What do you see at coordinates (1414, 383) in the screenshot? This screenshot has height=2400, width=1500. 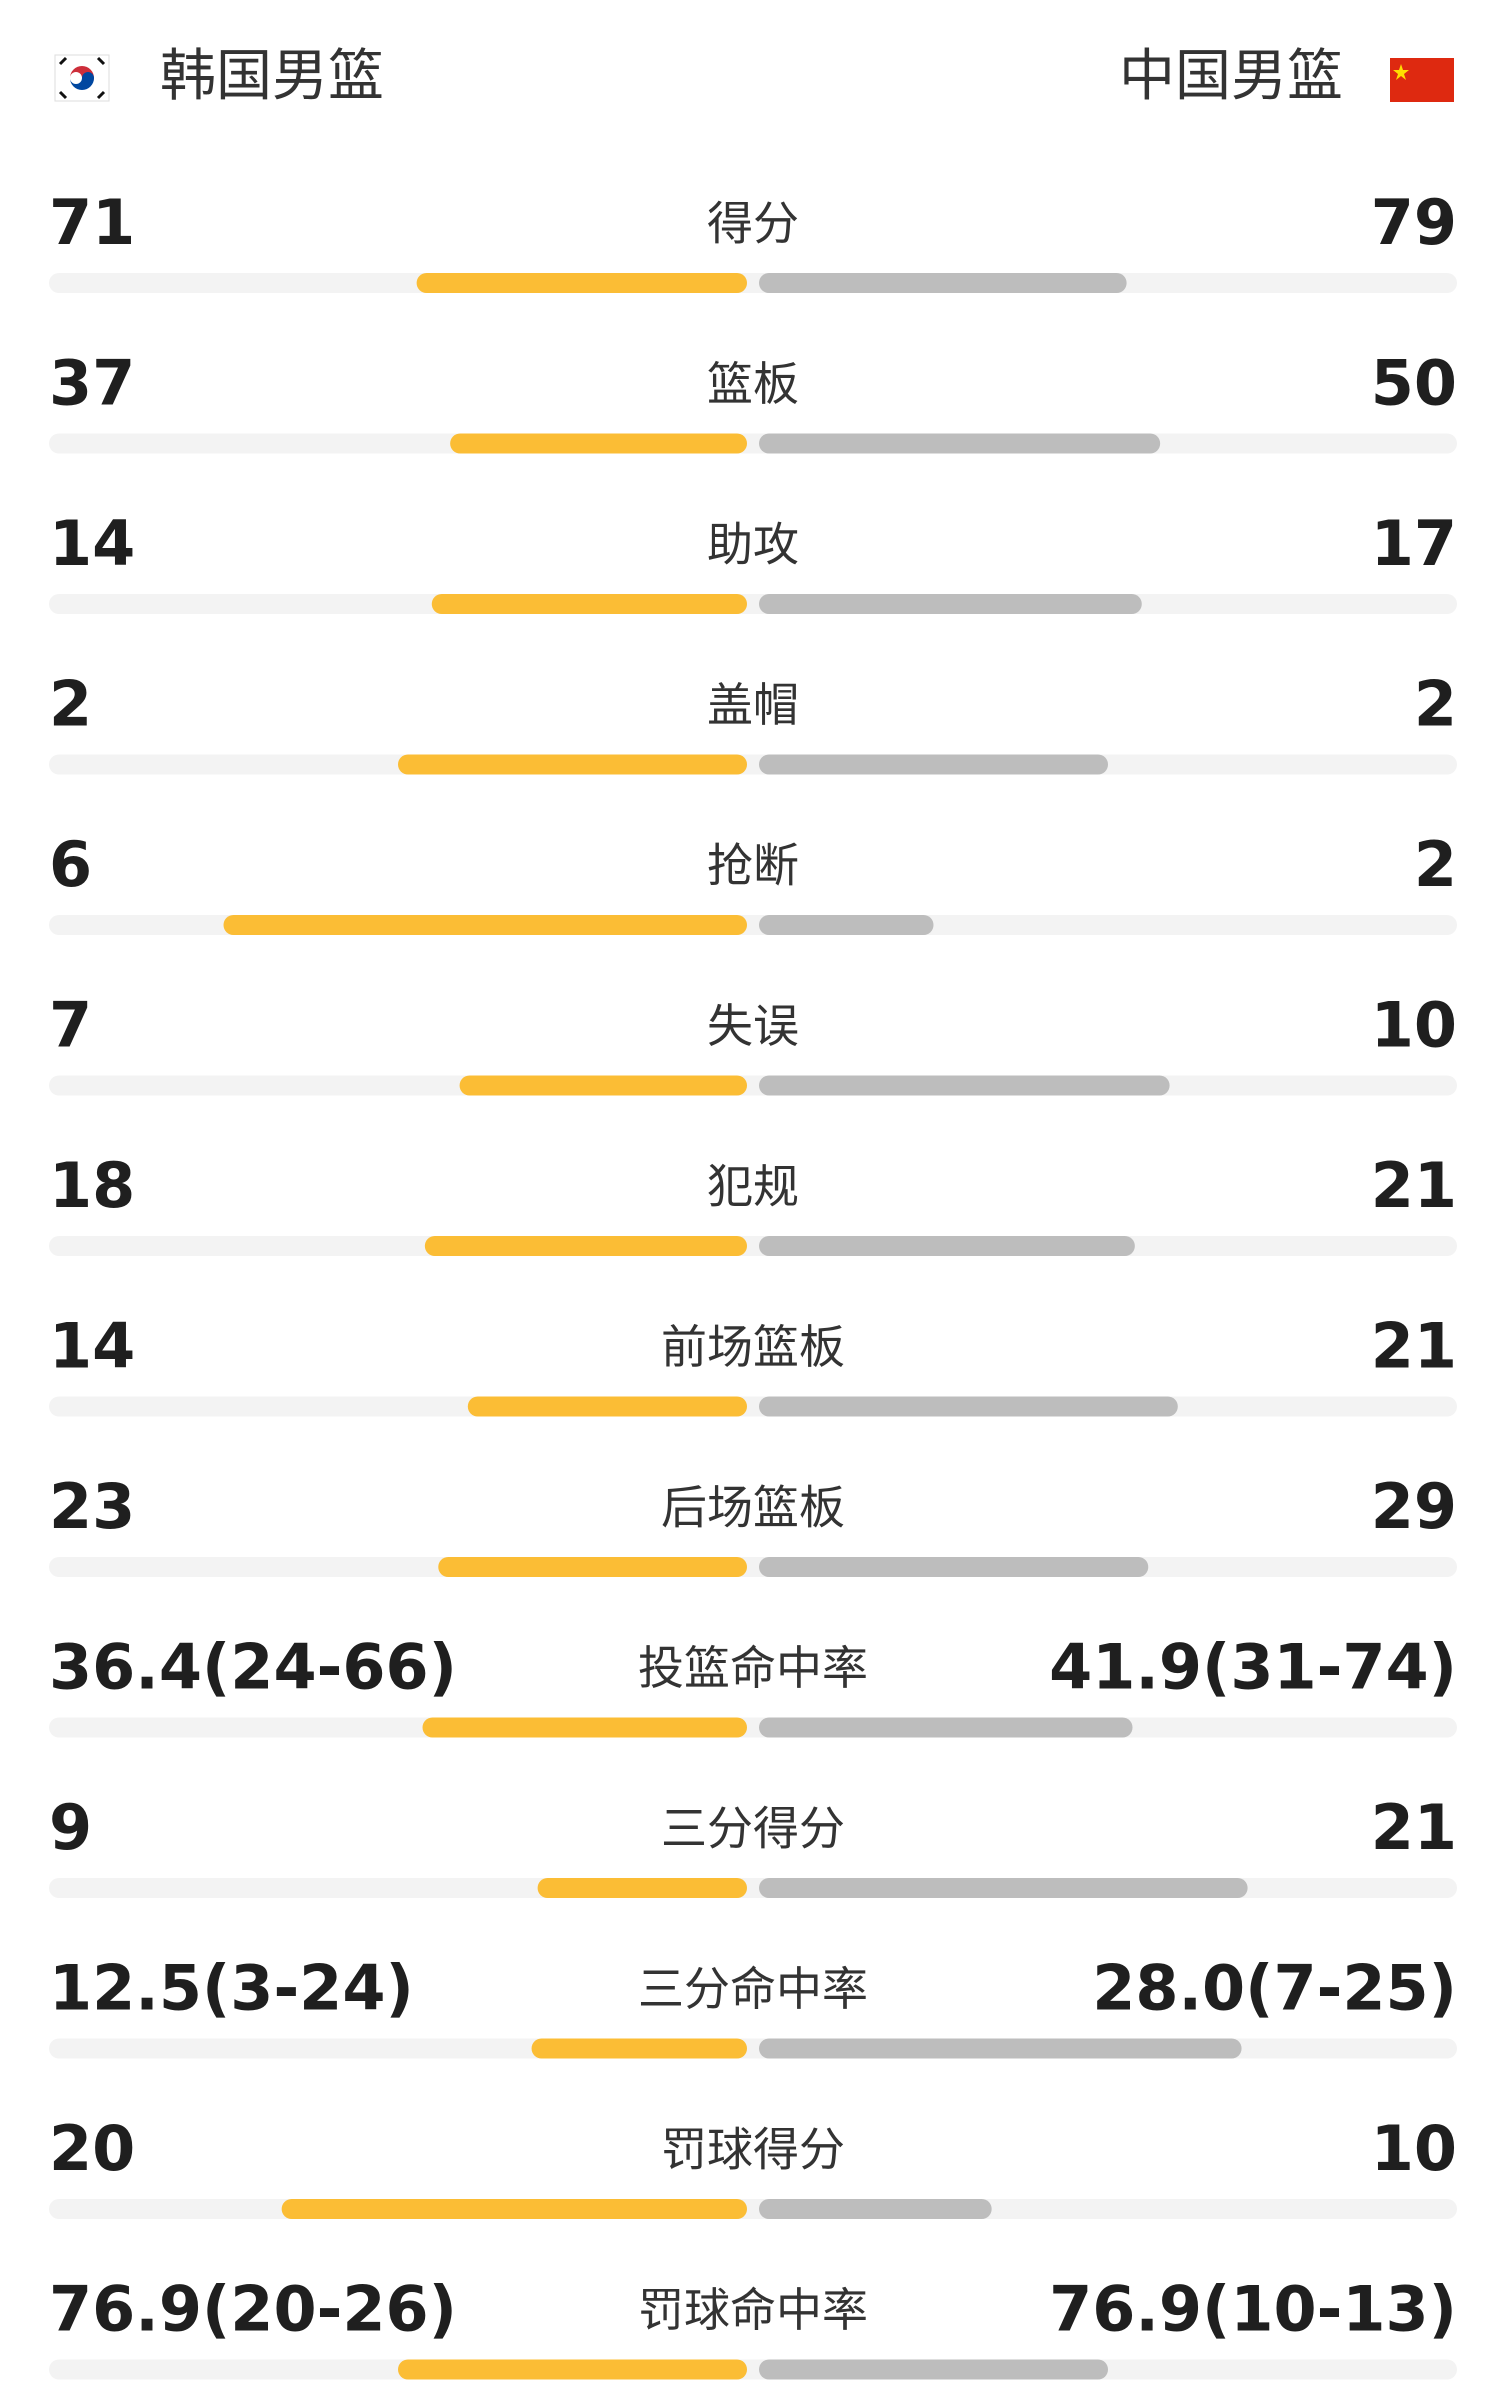 I see `away-value: 50` at bounding box center [1414, 383].